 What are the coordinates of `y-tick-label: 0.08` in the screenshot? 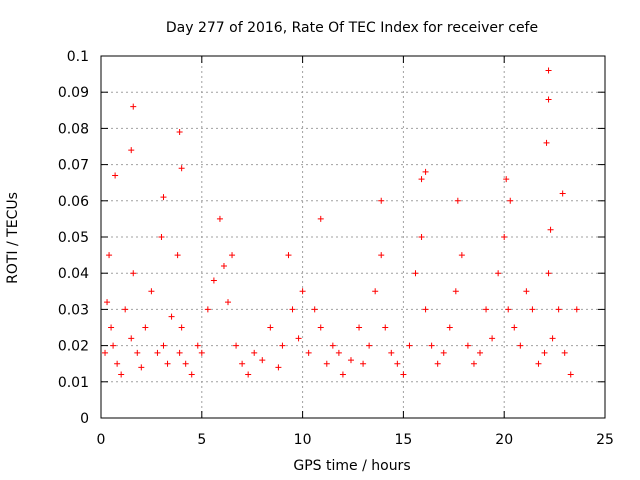 It's located at (73, 129).